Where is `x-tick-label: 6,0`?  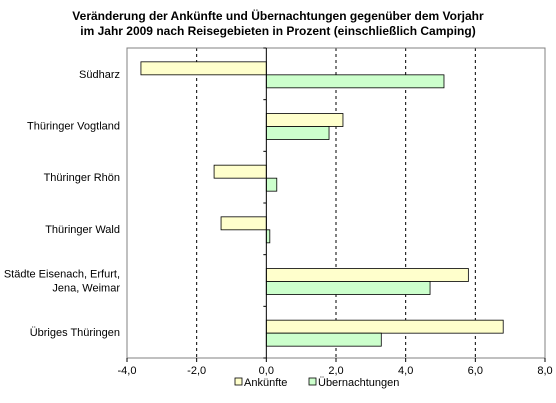 x-tick-label: 6,0 is located at coordinates (475, 371).